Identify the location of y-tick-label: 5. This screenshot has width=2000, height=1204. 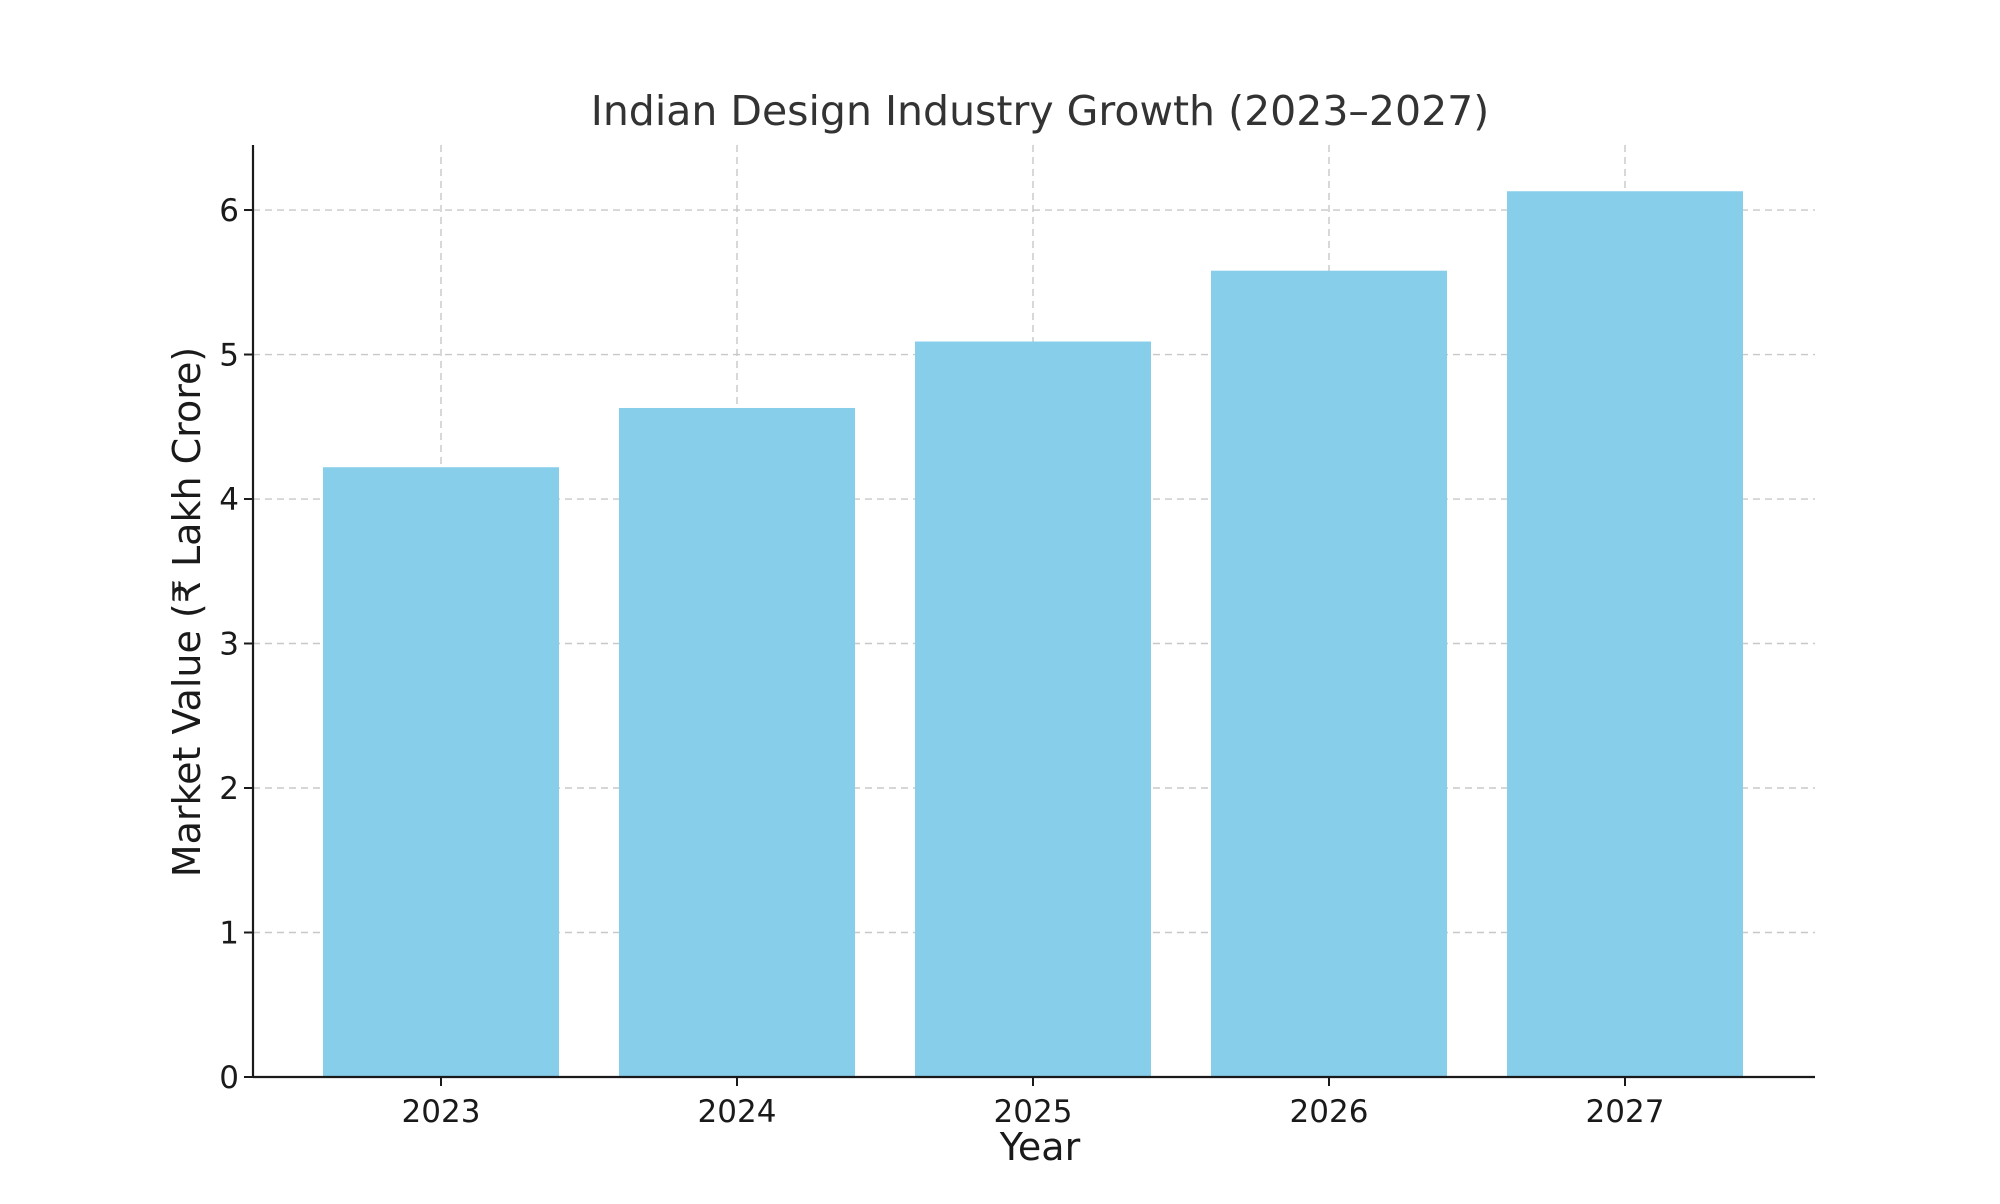
(229, 356).